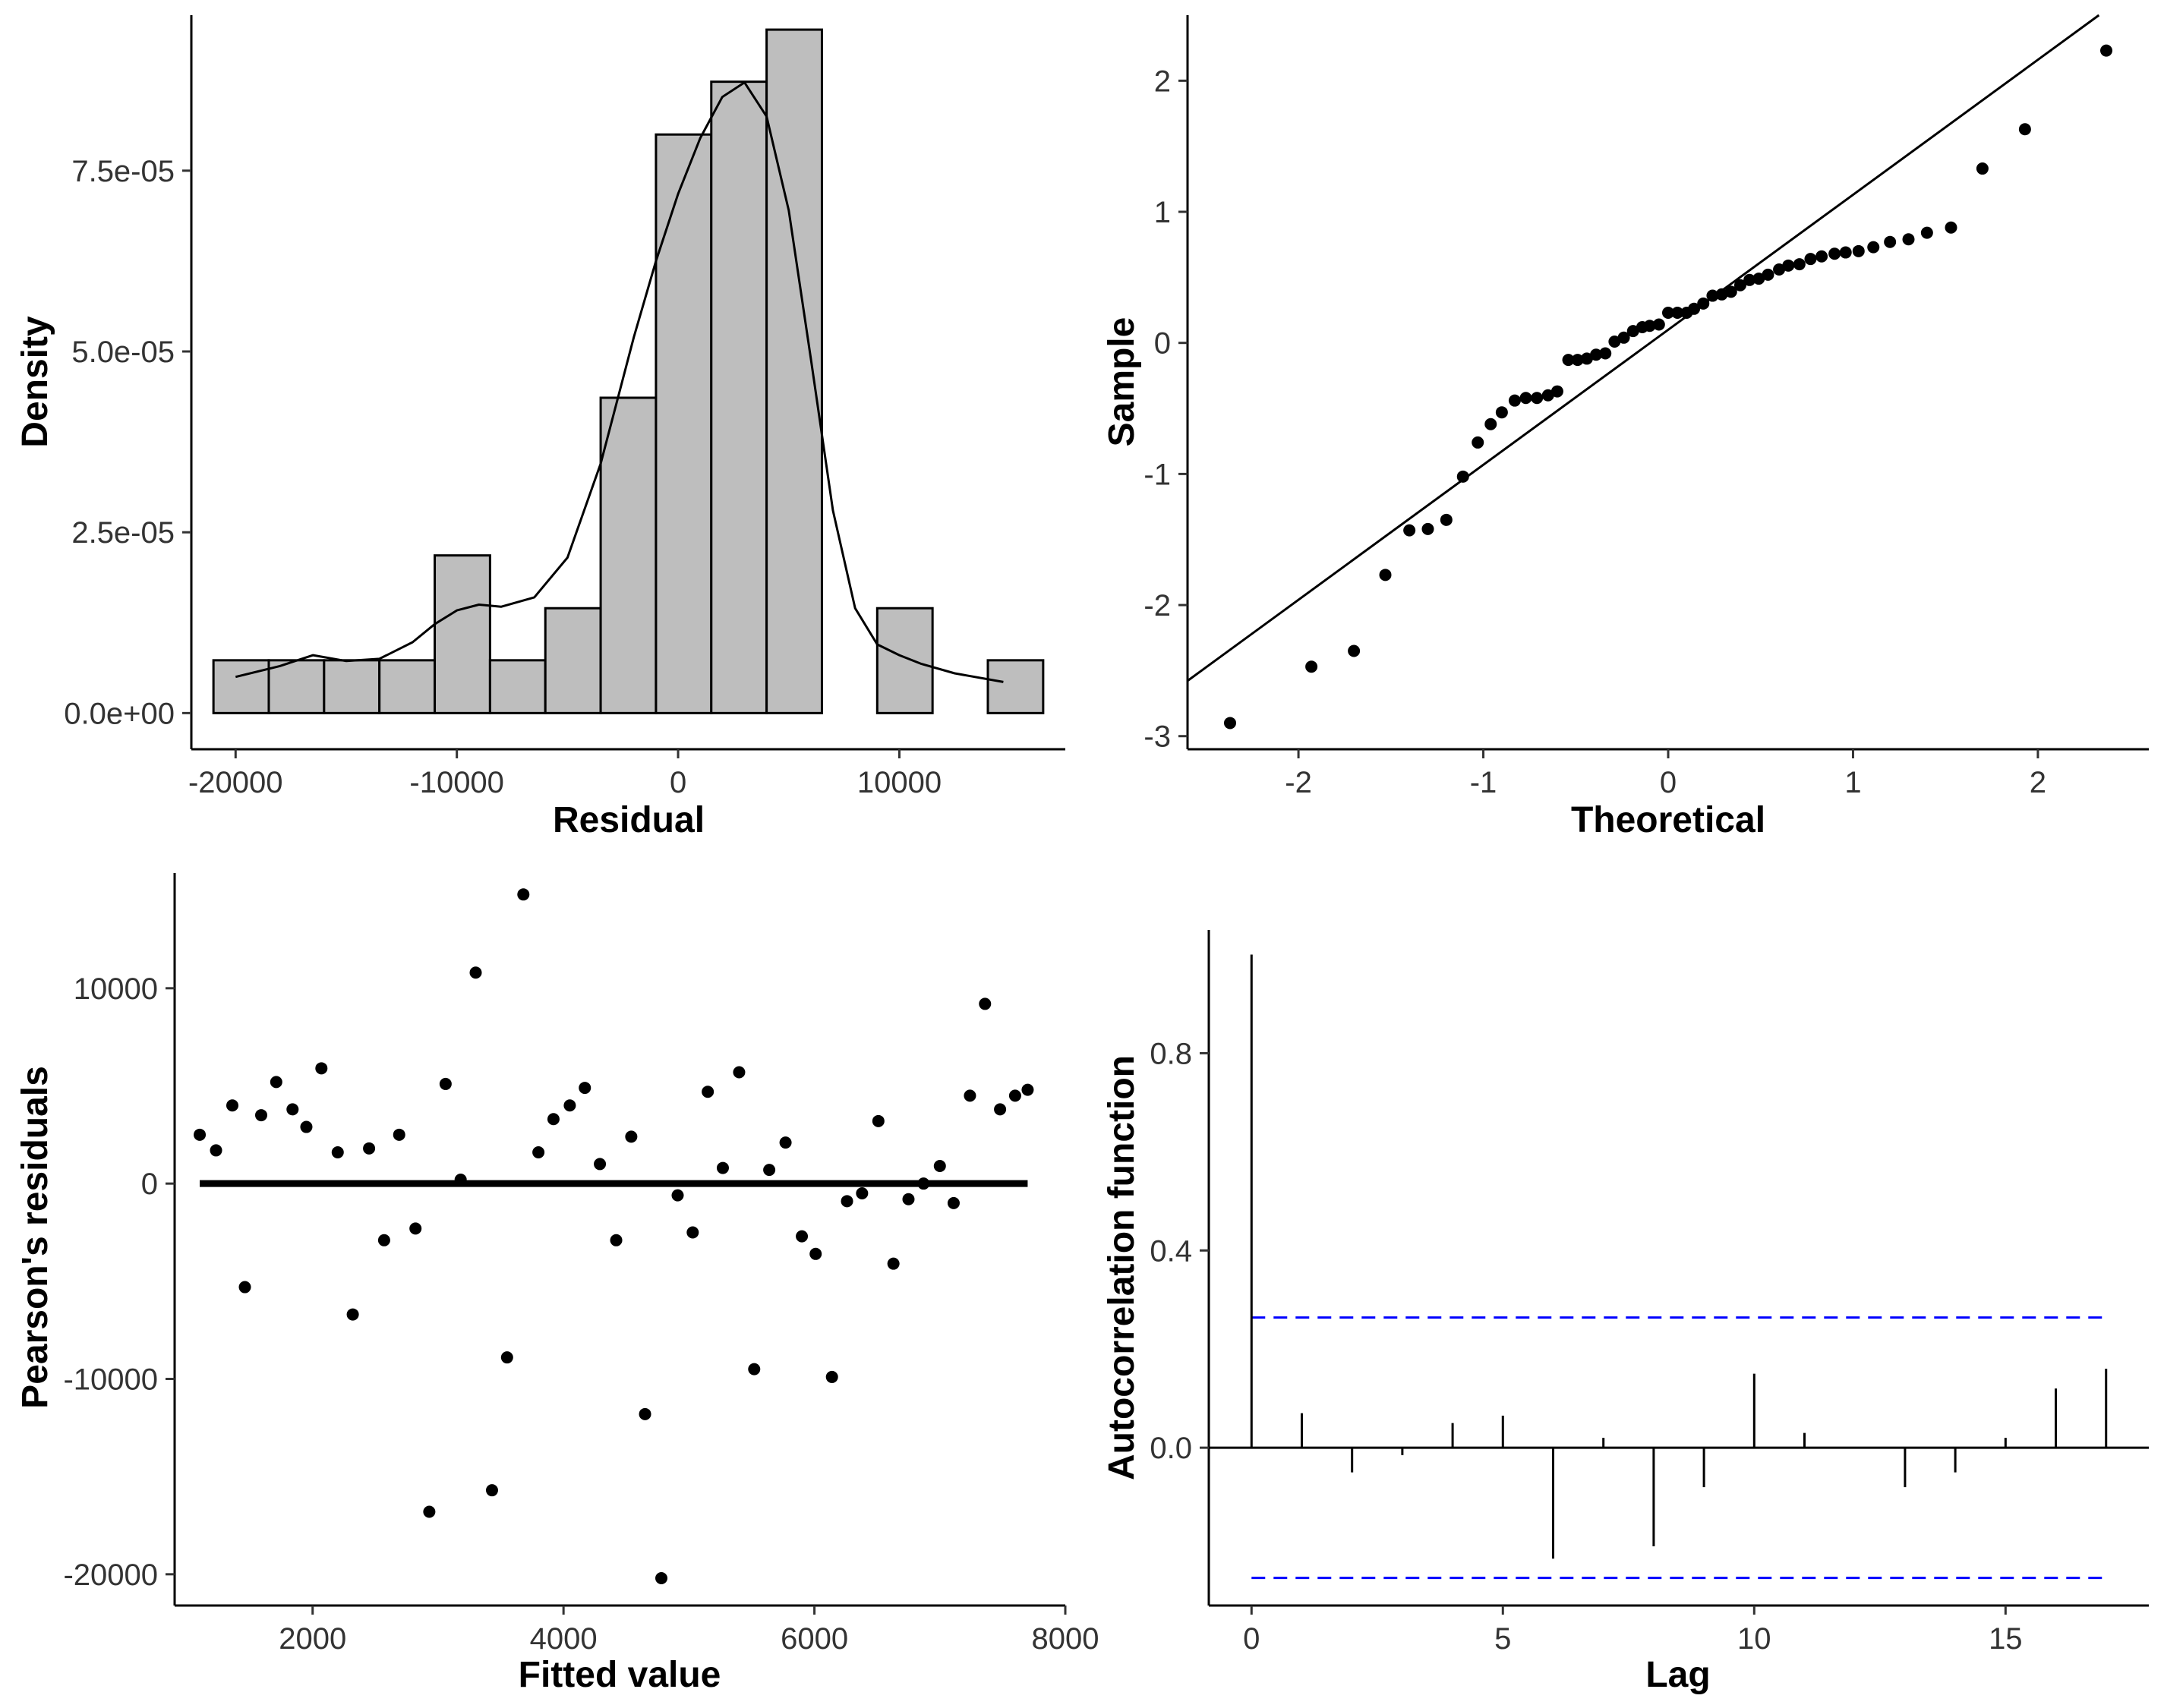 This screenshot has width=2164, height=1708. I want to click on y-axis-title: Pearson's residuals, so click(35, 1237).